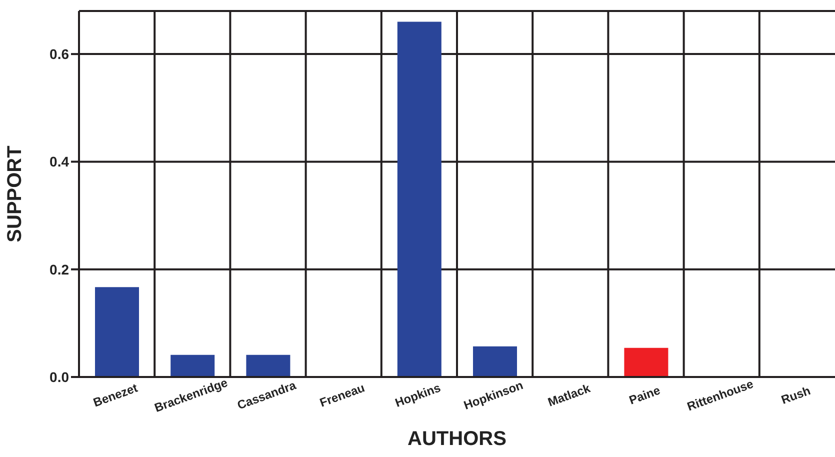  I want to click on y-tick-label: 0.2, so click(60, 269).